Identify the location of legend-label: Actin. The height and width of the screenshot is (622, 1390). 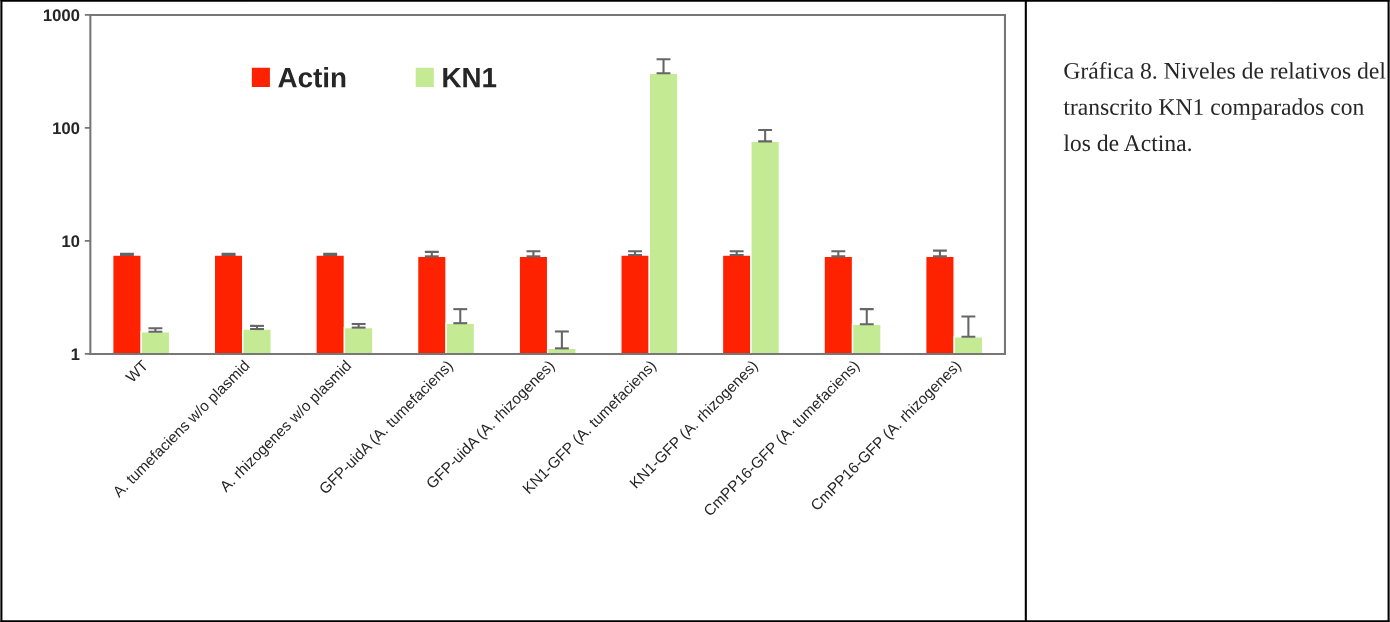
(312, 77).